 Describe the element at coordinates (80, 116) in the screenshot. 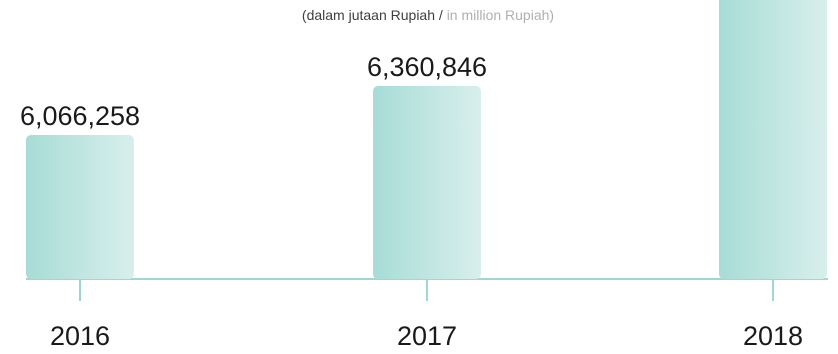

I see `value-label-2016: 6,066,258` at that location.